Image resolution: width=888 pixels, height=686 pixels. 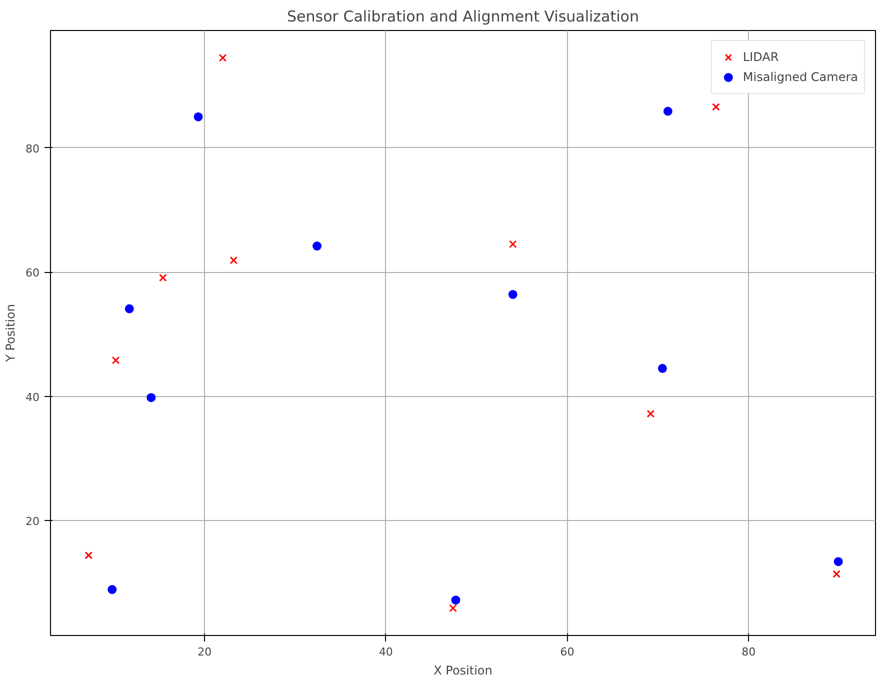 I want to click on x-axis-title: X Position, so click(x=463, y=671).